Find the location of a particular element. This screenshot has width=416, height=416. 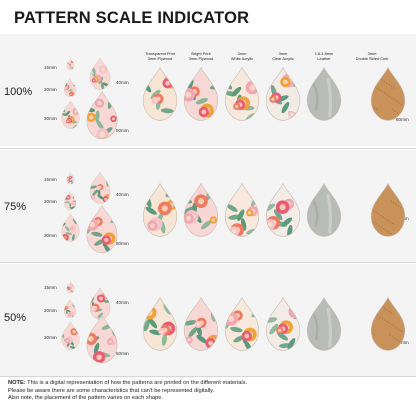

scale-label-50: 50% is located at coordinates (15, 318).